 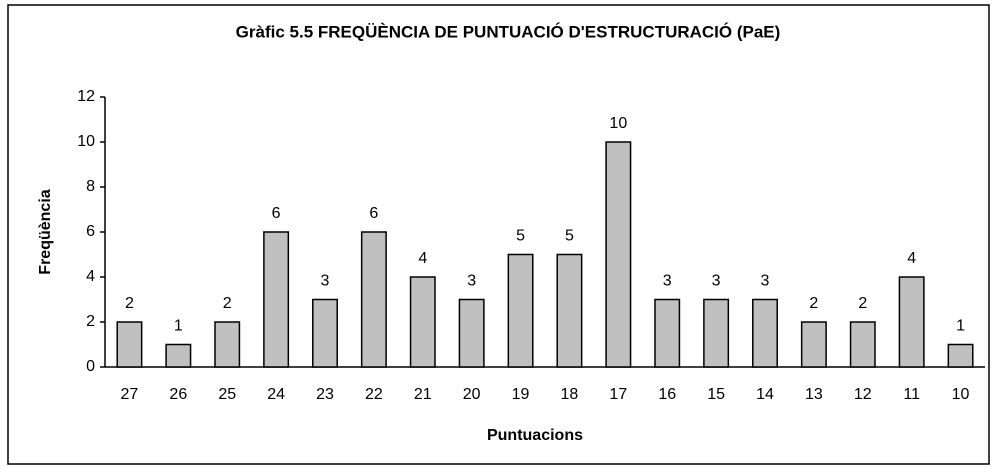 I want to click on x-tick-label: 16, so click(x=667, y=394).